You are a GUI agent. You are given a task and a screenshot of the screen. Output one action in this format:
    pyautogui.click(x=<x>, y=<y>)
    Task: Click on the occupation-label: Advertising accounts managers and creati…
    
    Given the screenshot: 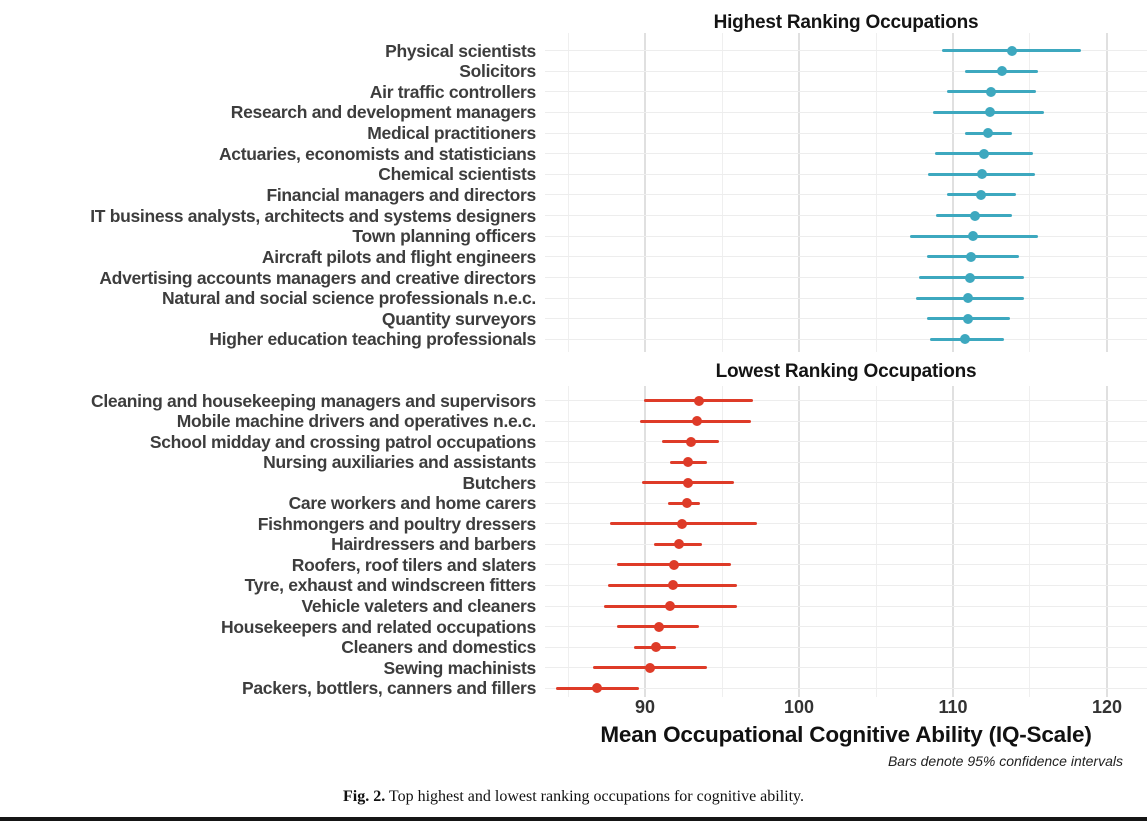 What is the action you would take?
    pyautogui.click(x=317, y=277)
    